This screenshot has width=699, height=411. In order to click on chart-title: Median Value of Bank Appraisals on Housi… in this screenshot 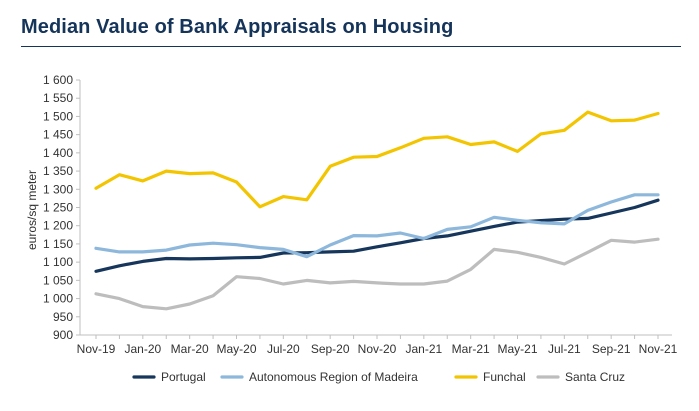, I will do `click(237, 27)`.